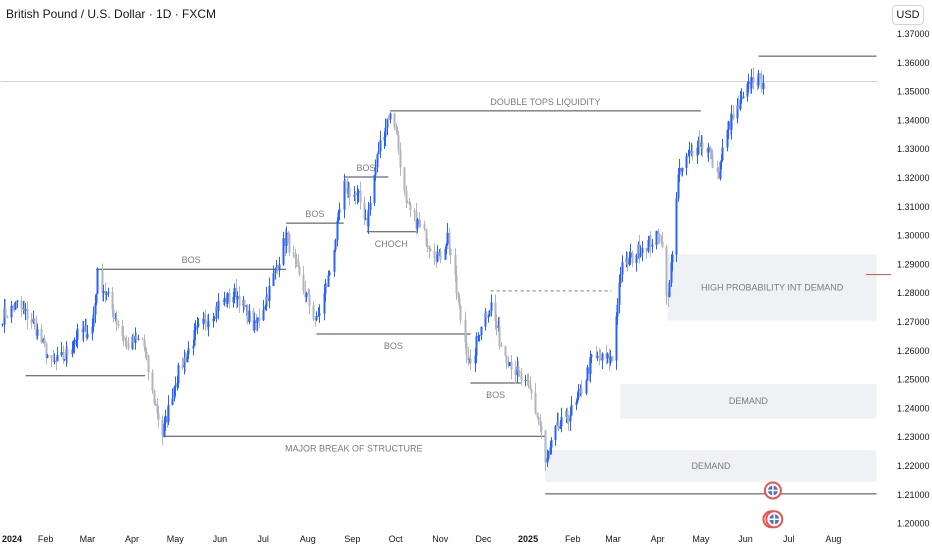  What do you see at coordinates (176, 539) in the screenshot?
I see `x-tick-label: May` at bounding box center [176, 539].